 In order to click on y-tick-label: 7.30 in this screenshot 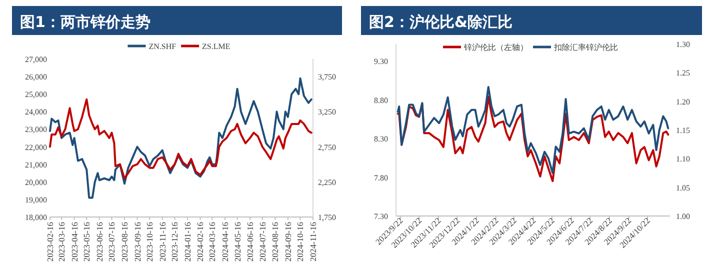, I will do `click(381, 216)`.